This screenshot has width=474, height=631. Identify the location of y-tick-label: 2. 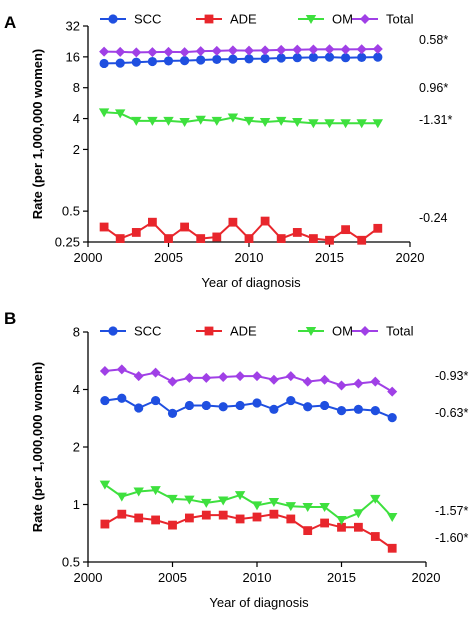
(76, 447).